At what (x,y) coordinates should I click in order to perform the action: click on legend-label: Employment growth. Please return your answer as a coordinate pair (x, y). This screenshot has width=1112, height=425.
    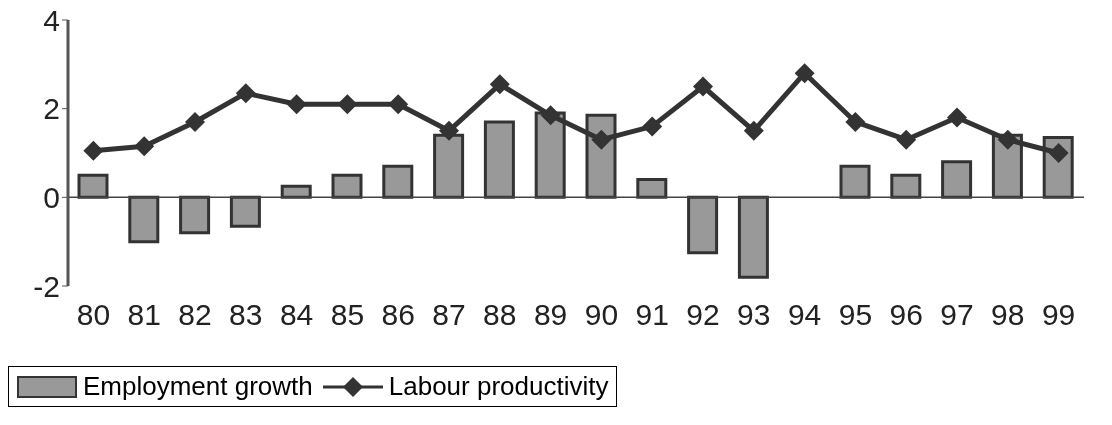
    Looking at the image, I should click on (198, 386).